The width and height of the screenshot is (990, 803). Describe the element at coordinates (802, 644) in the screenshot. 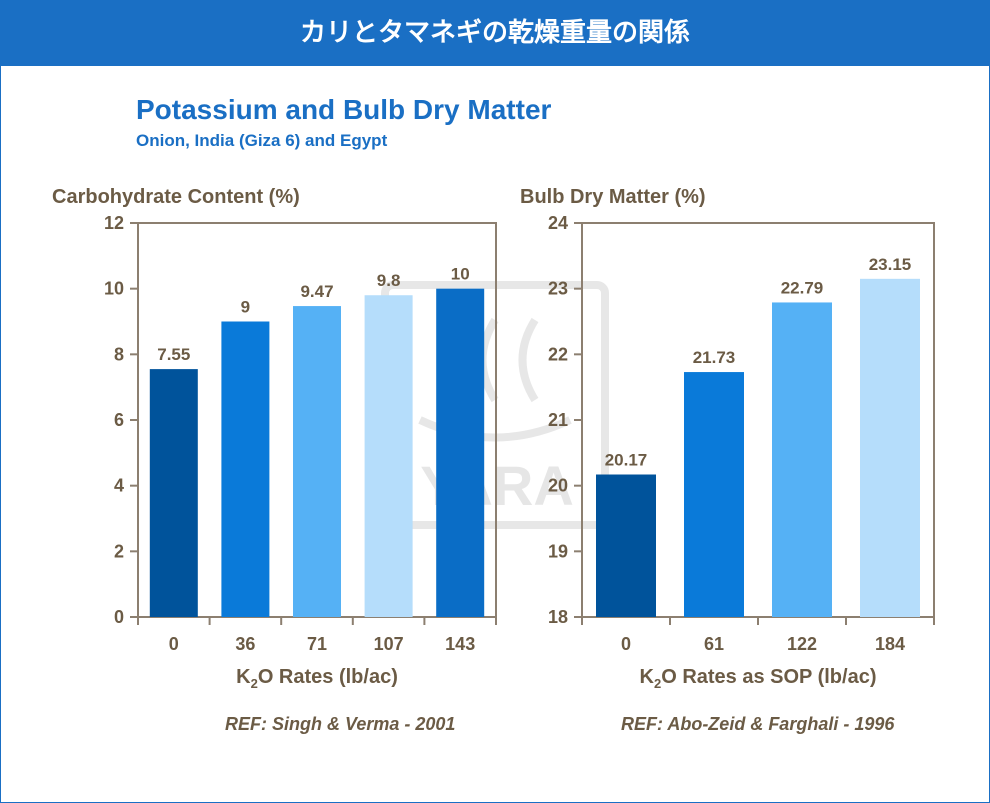

I see `right-x-tick-label: 122` at that location.